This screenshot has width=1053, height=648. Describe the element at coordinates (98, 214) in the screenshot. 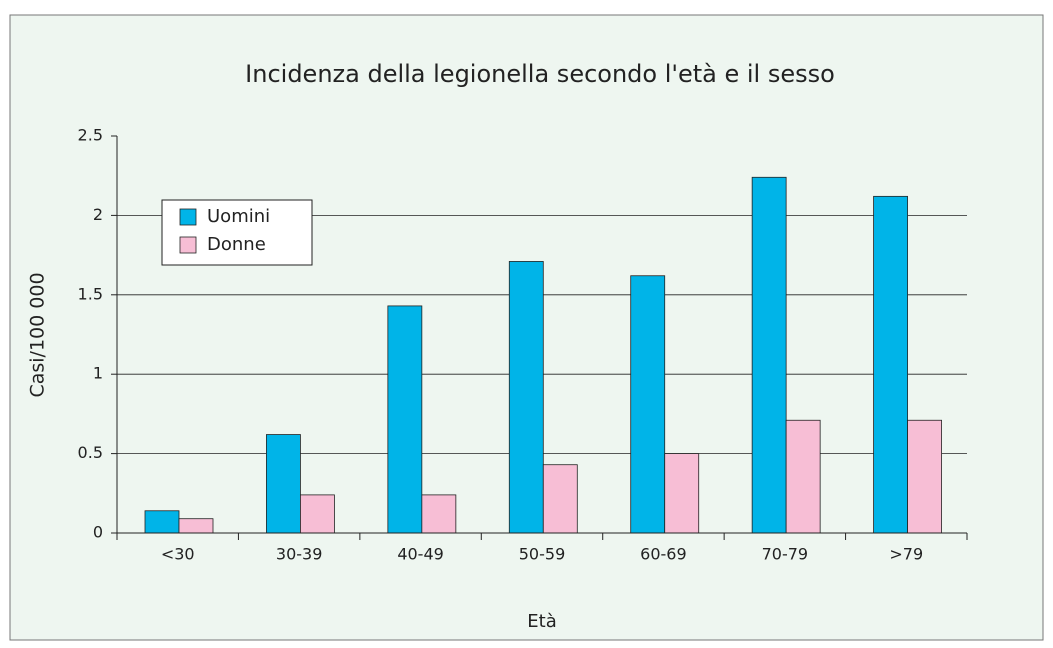

I see `y-tick-label: 2` at that location.